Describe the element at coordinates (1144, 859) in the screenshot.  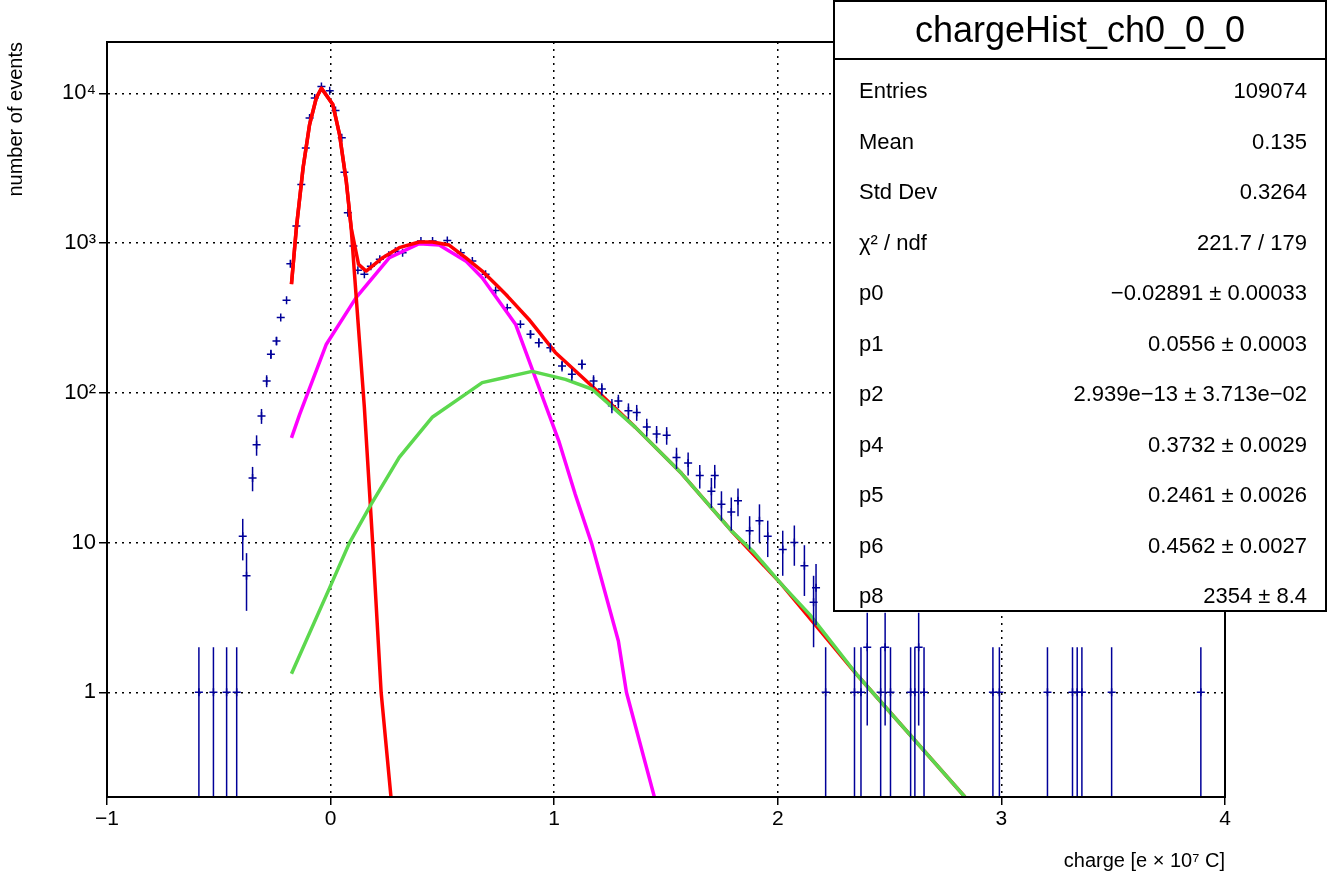
I see `x-axis-title: charge [e × 10⁷ C]` at that location.